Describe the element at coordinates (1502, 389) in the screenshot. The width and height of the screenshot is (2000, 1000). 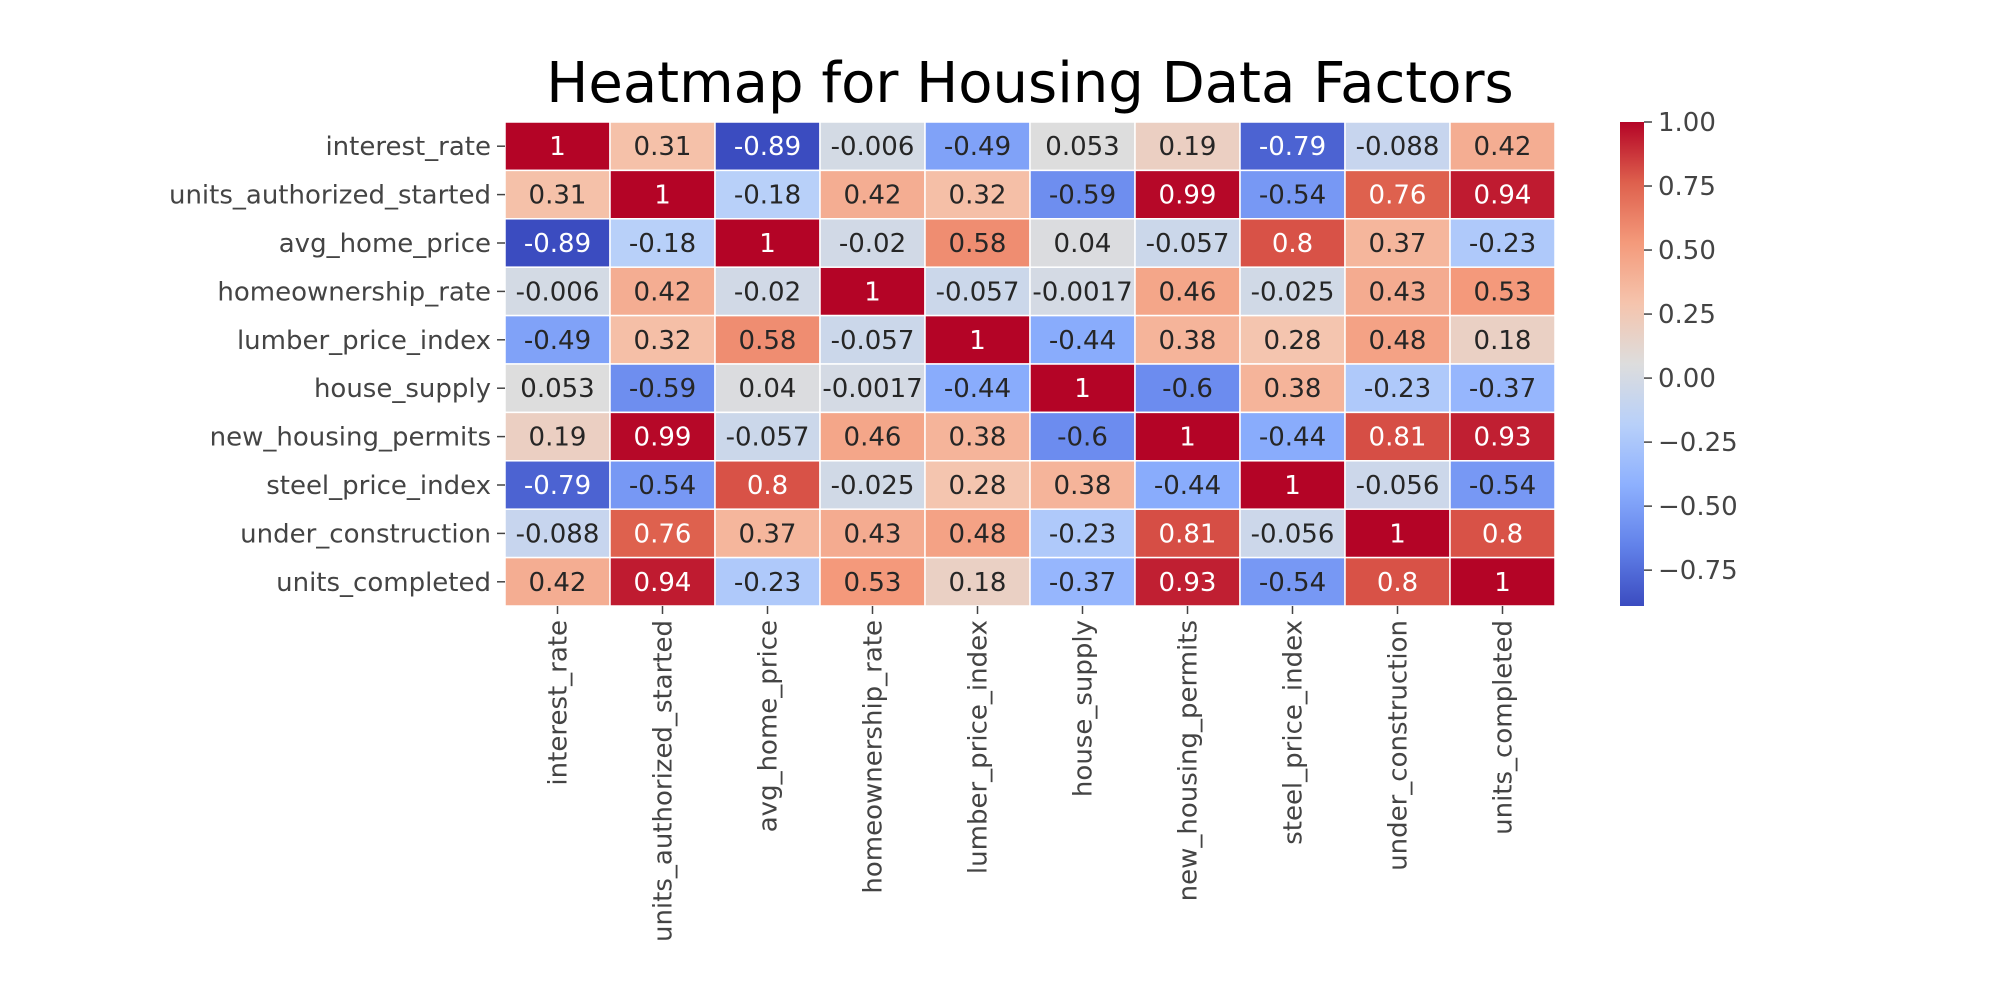
I see `cell-value-label: -0.37` at that location.